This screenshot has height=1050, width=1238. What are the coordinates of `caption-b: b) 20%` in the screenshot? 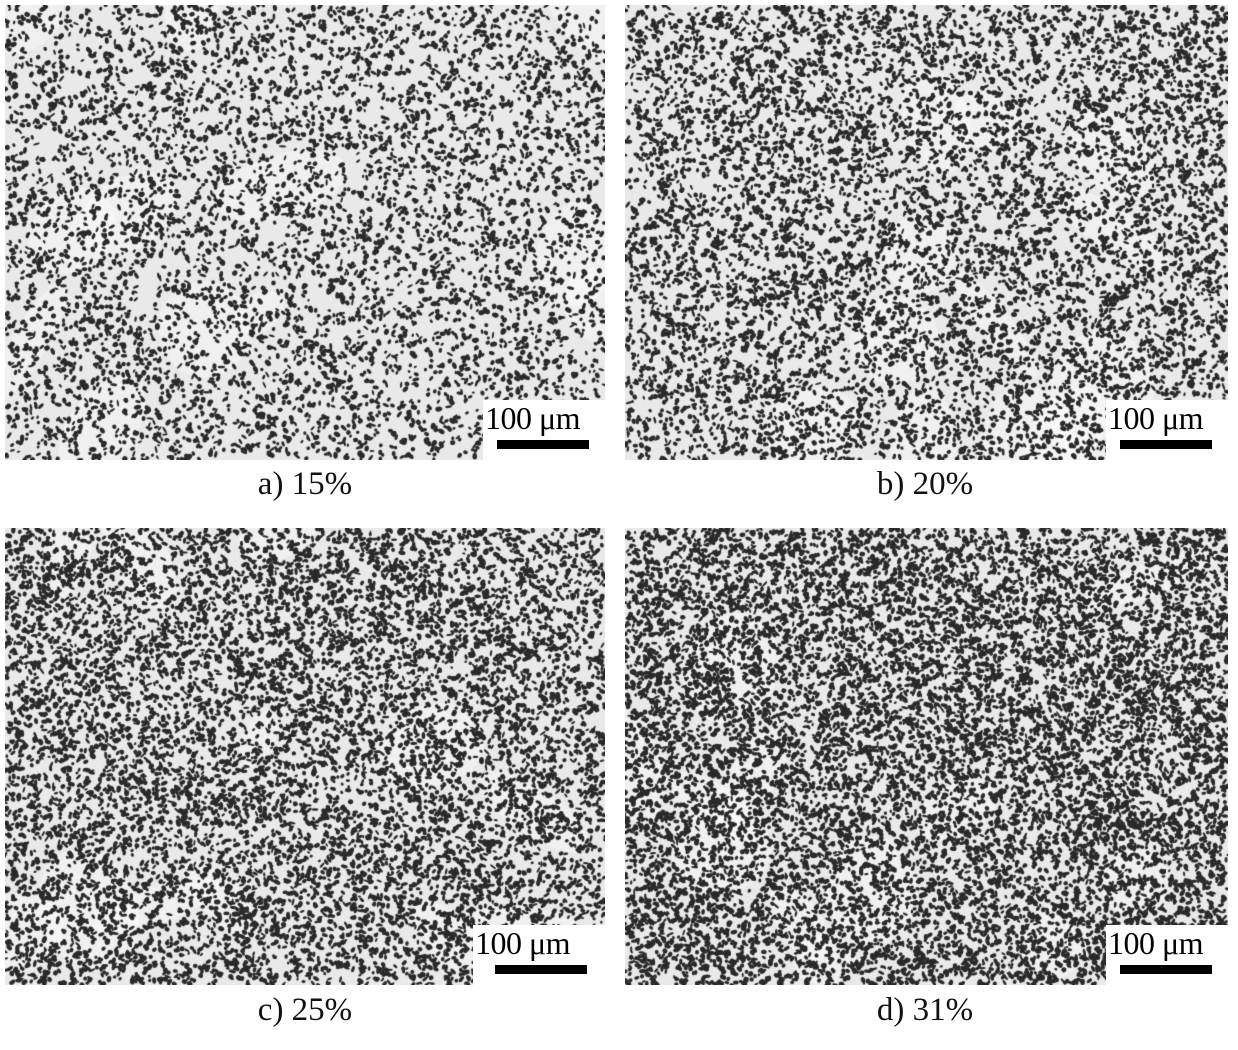 It's located at (925, 484).